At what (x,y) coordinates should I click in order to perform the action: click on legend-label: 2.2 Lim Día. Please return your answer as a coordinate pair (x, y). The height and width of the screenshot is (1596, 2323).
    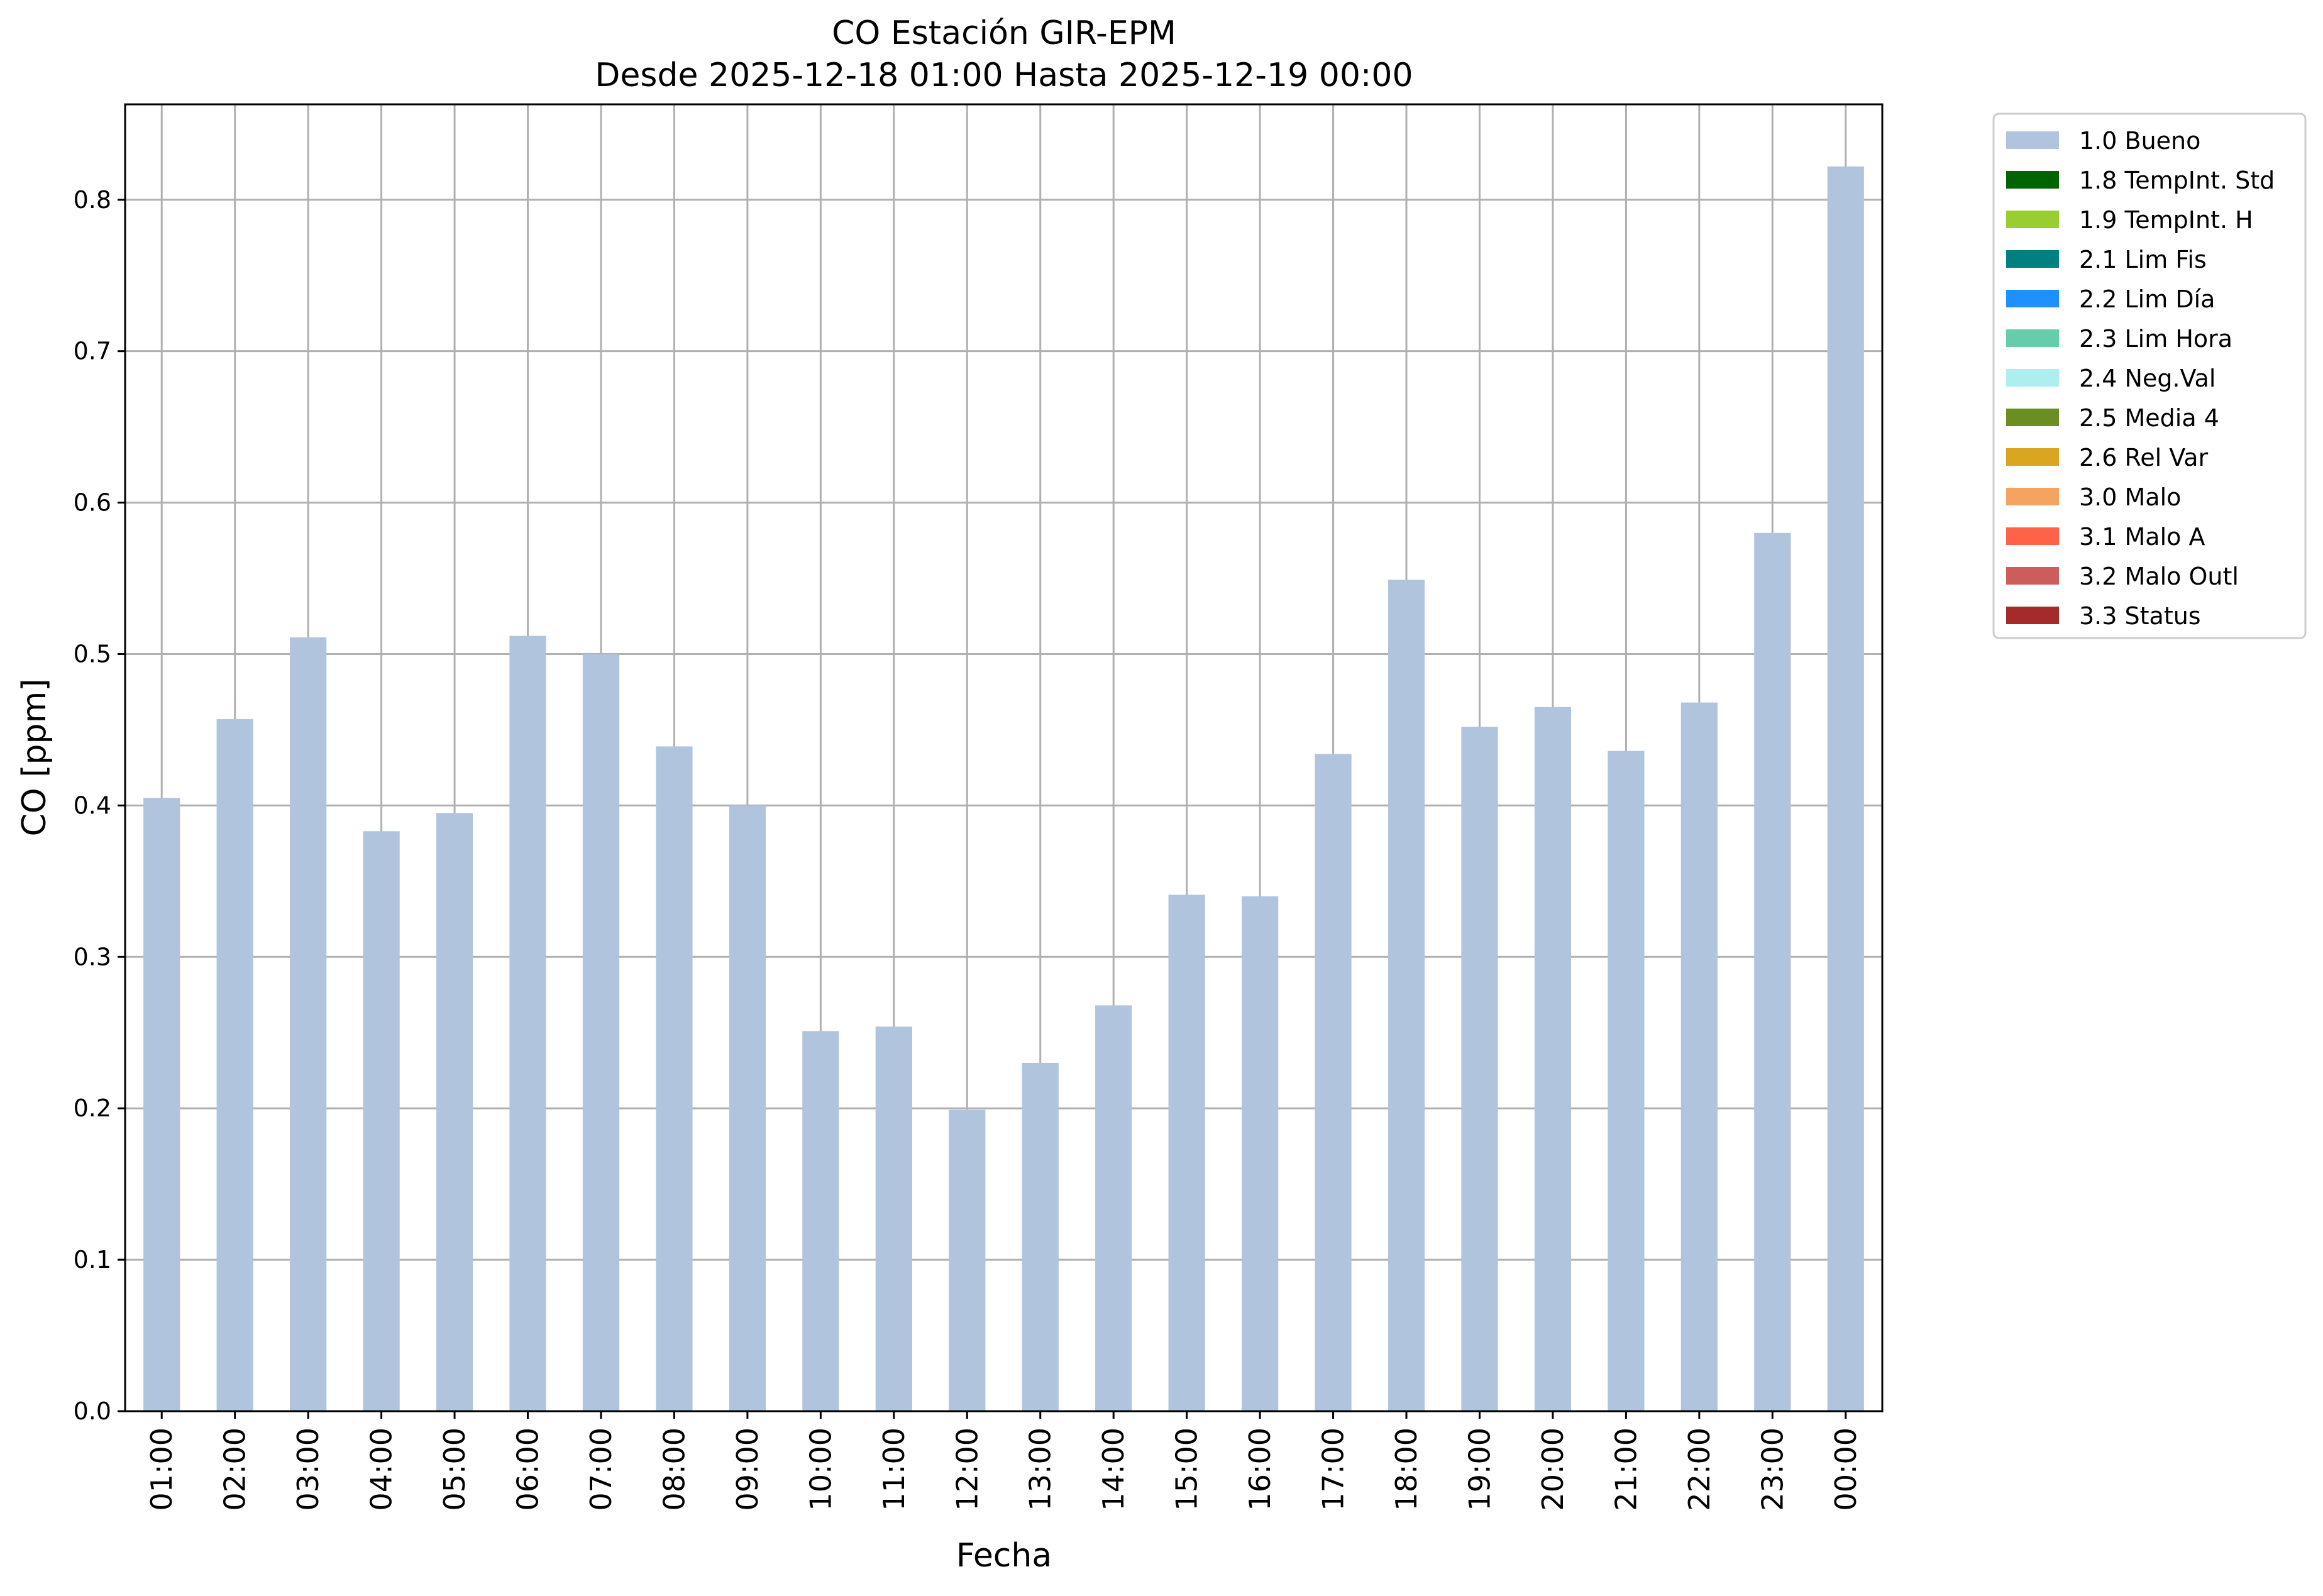
    Looking at the image, I should click on (2147, 299).